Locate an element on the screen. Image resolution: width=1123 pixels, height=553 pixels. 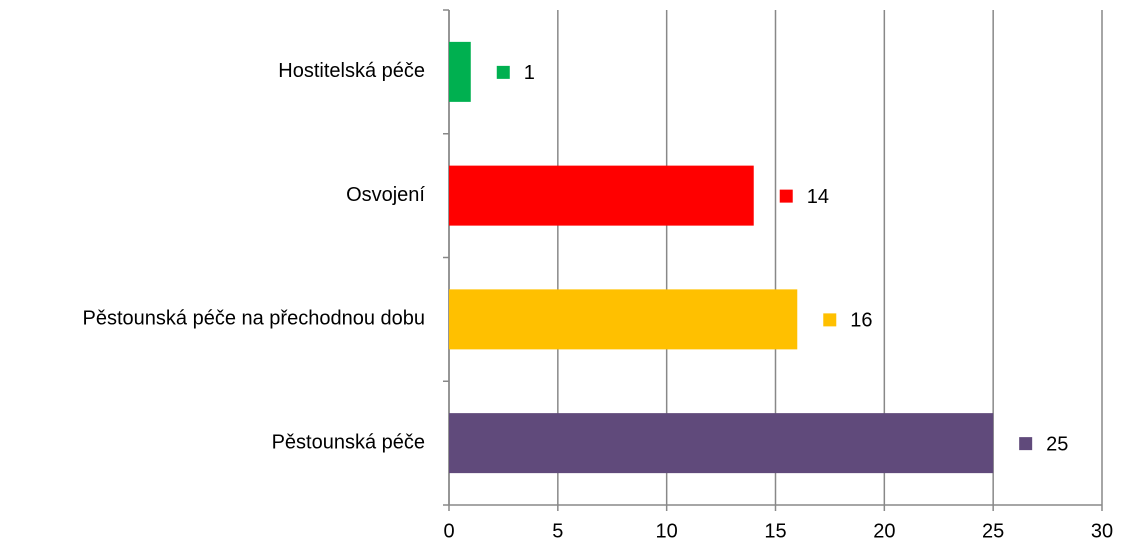
x-tick-label: 25 is located at coordinates (993, 531).